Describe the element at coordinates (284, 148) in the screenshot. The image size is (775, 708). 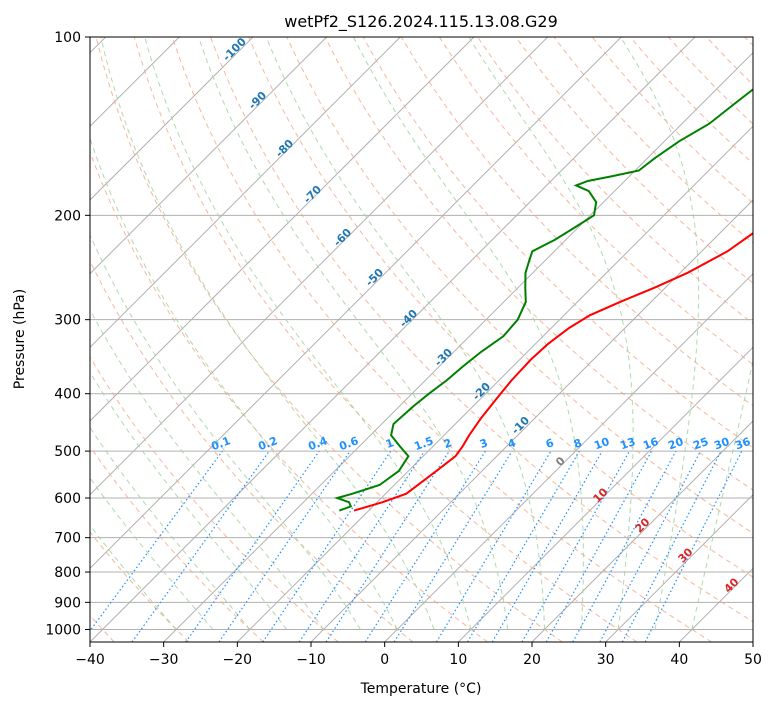
I see `dry-adiabat-label: -80` at that location.